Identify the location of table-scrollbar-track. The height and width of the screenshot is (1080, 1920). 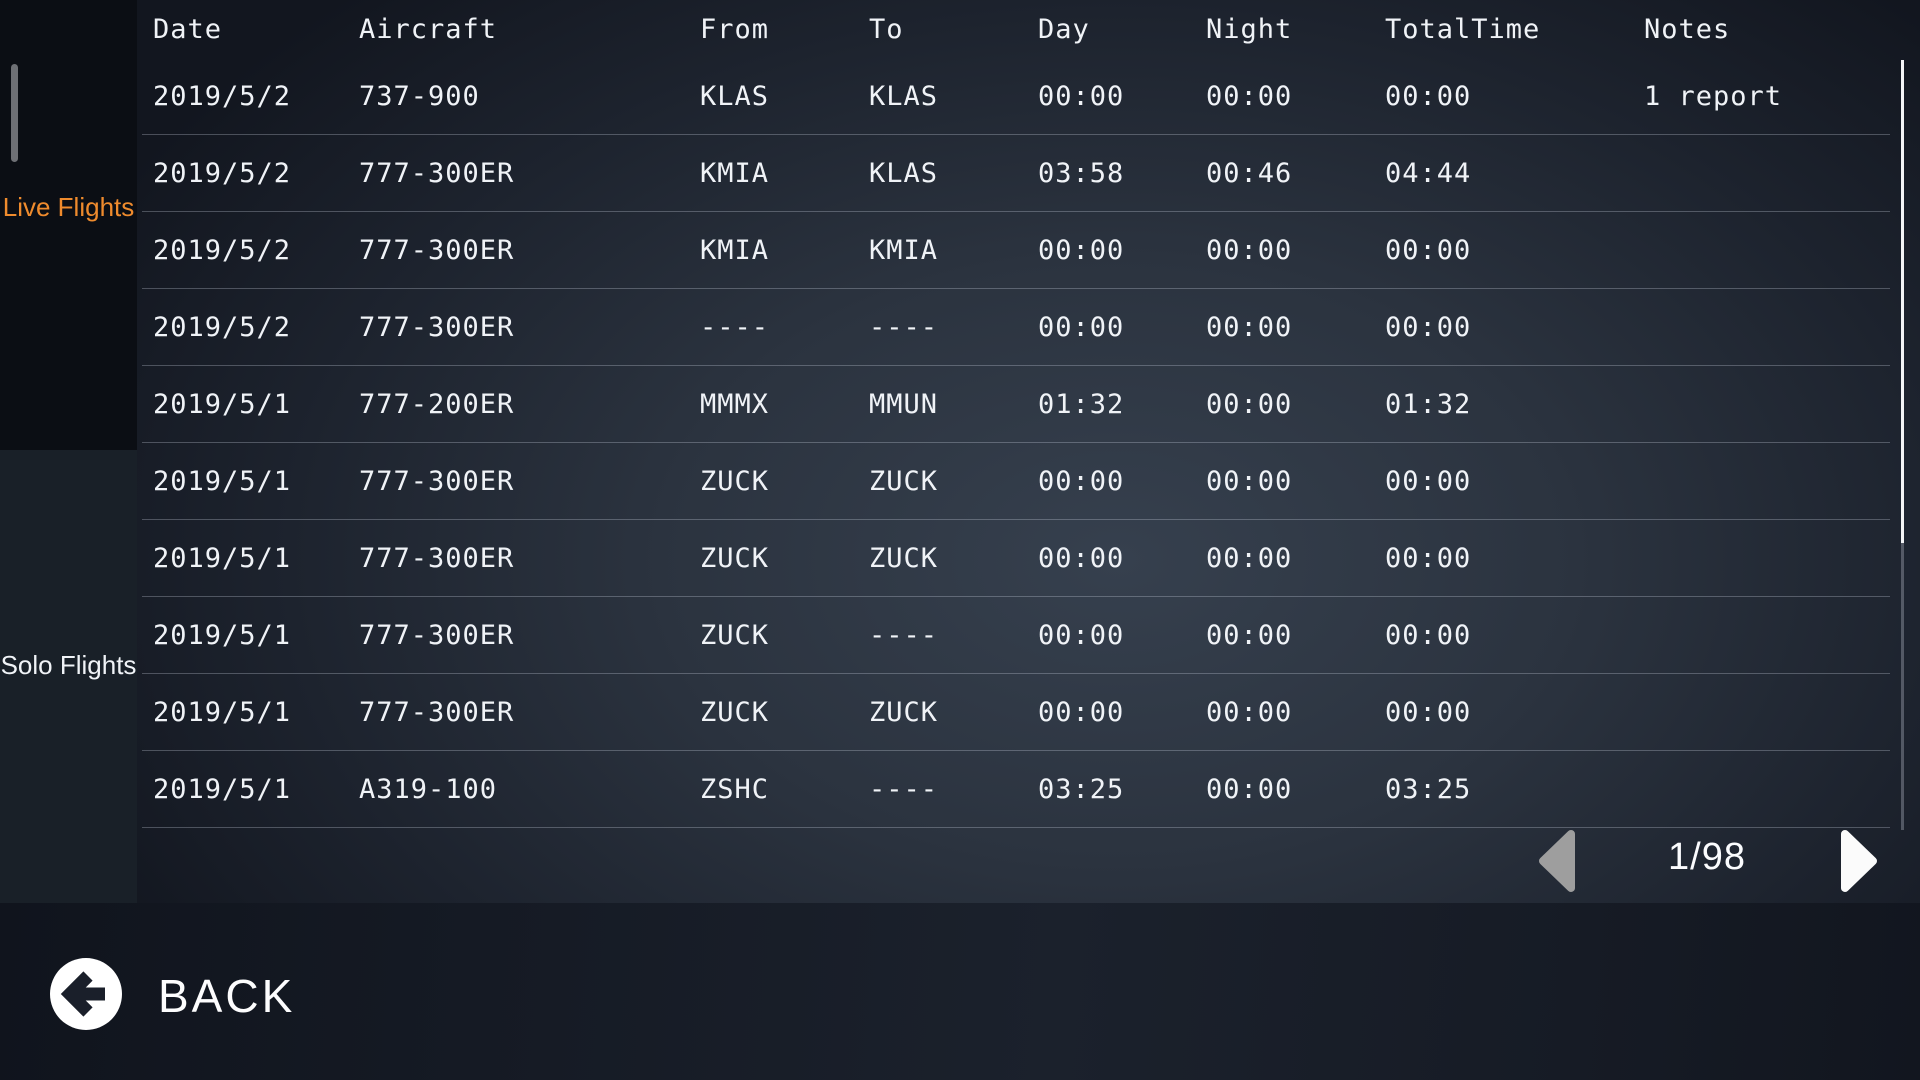
(1902, 445).